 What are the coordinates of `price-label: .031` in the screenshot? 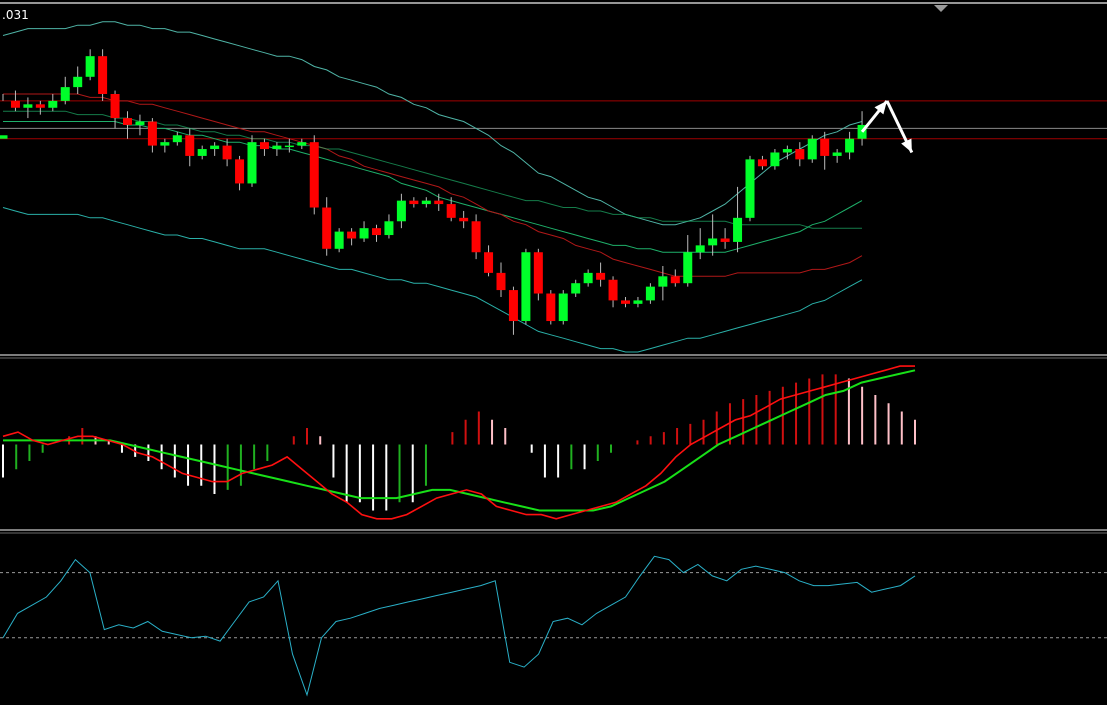 It's located at (15, 15).